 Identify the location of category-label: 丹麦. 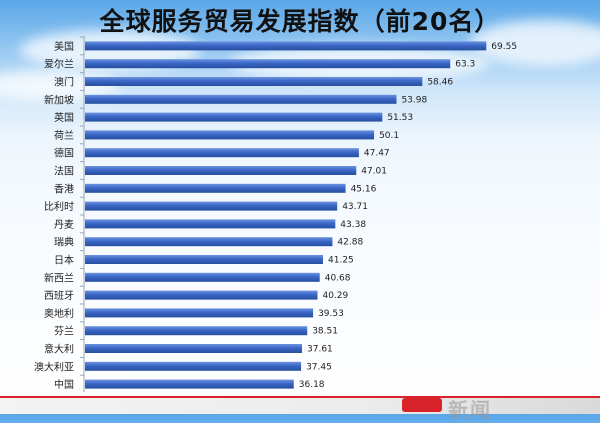
(64, 225).